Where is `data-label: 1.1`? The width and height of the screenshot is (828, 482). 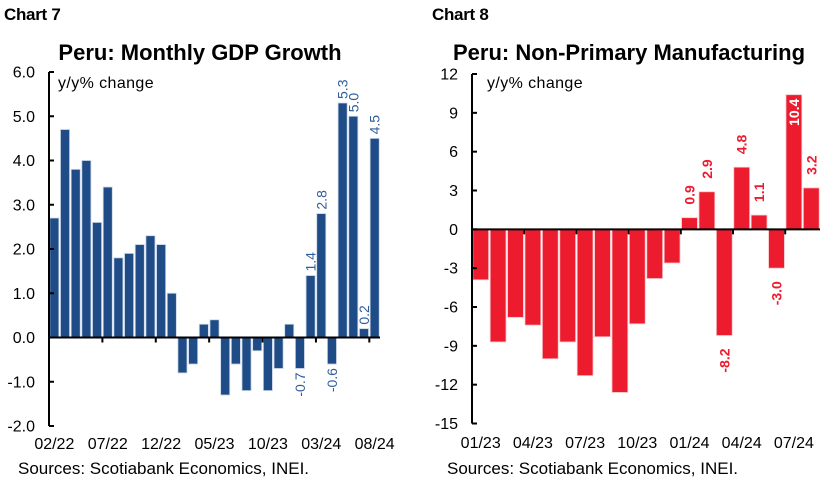
data-label: 1.1 is located at coordinates (759, 192).